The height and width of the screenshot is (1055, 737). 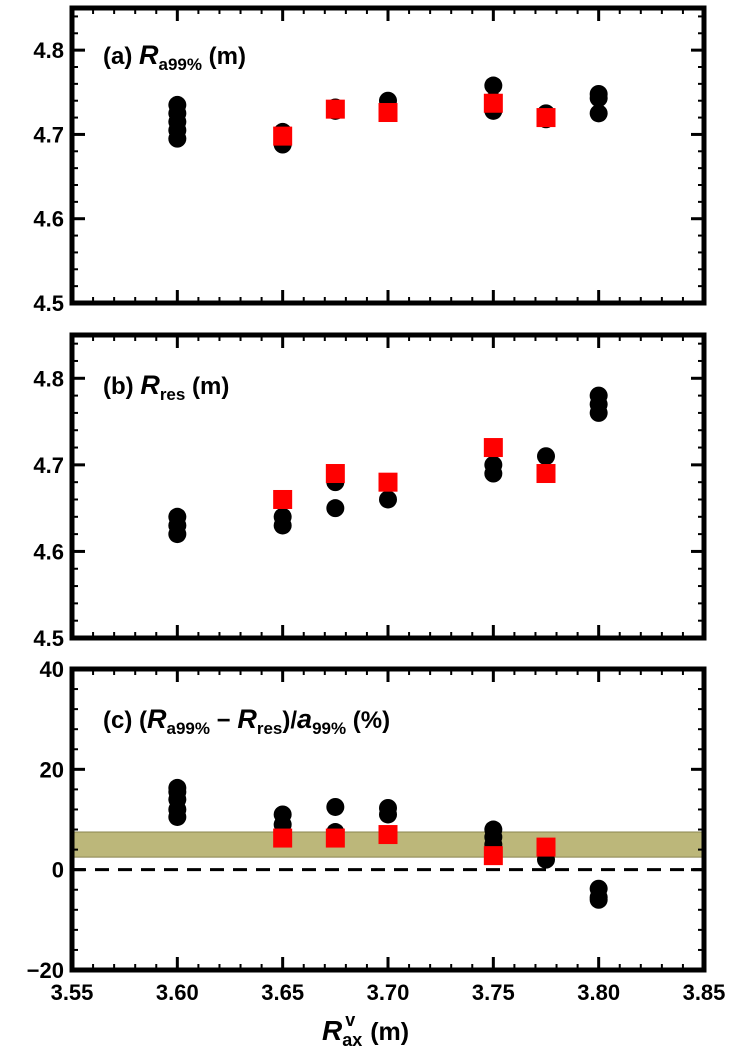 What do you see at coordinates (282, 992) in the screenshot?
I see `x-tick-label: 3.65` at bounding box center [282, 992].